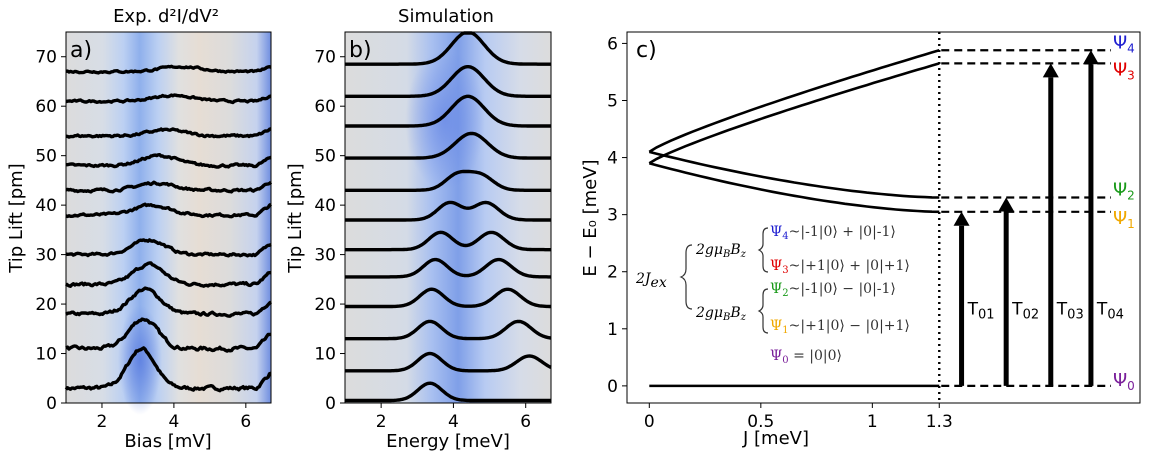 This screenshot has height=462, width=1155. What do you see at coordinates (612, 330) in the screenshot?
I see `panel-c-ytick-label: 1` at bounding box center [612, 330].